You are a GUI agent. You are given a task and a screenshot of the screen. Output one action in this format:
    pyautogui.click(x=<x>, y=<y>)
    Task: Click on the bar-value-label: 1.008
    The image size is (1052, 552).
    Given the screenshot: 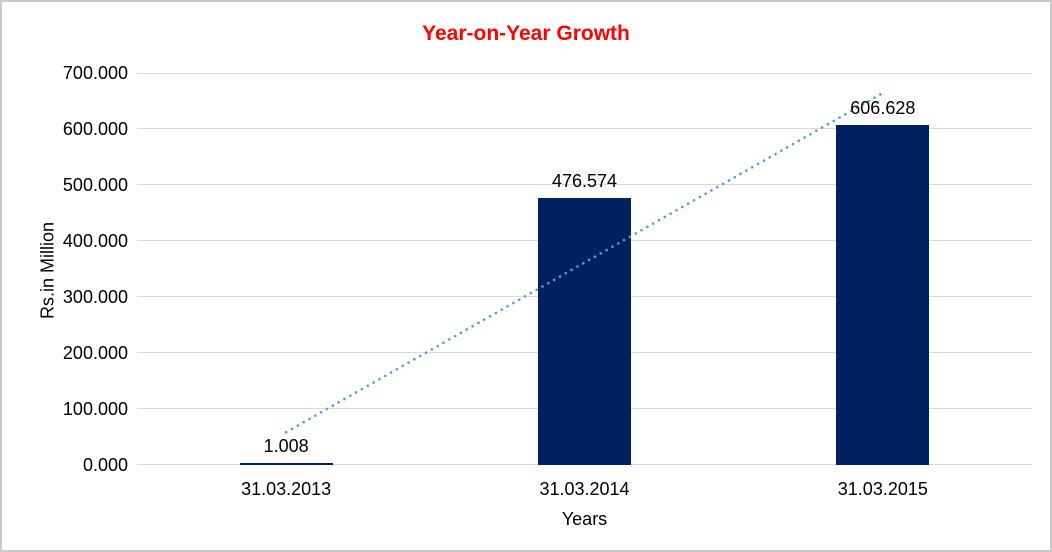 What is the action you would take?
    pyautogui.click(x=286, y=446)
    